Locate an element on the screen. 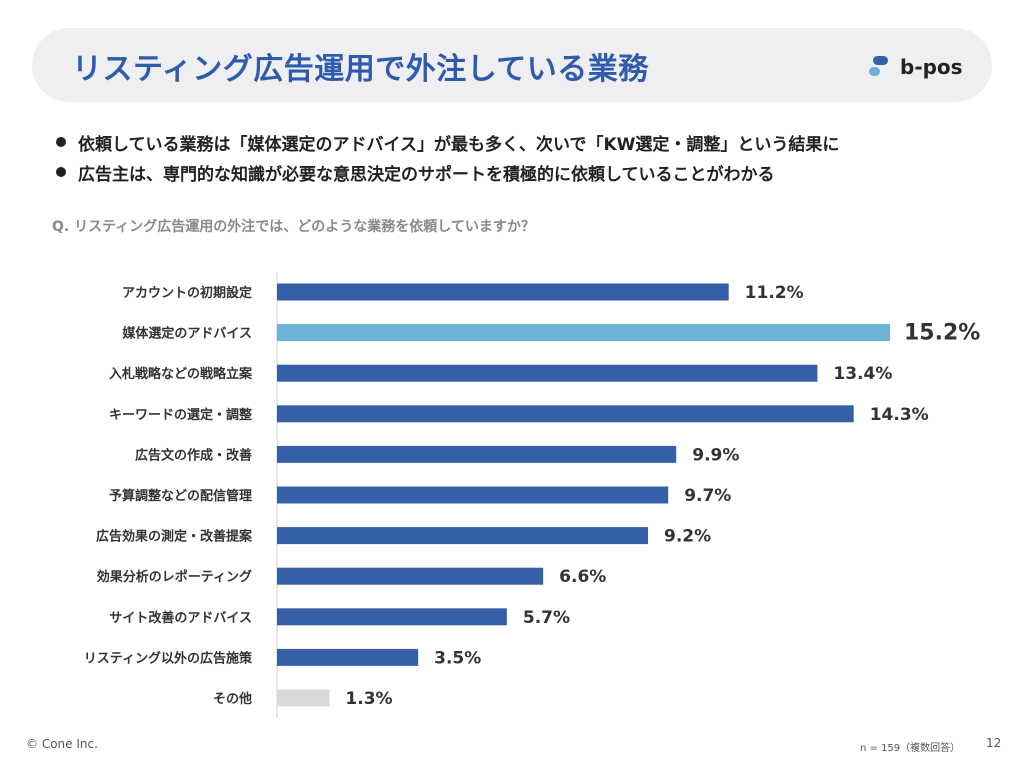 Image resolution: width=1024 pixels, height=768 pixels. category-label: 媒体選定のアドバイス is located at coordinates (187, 334).